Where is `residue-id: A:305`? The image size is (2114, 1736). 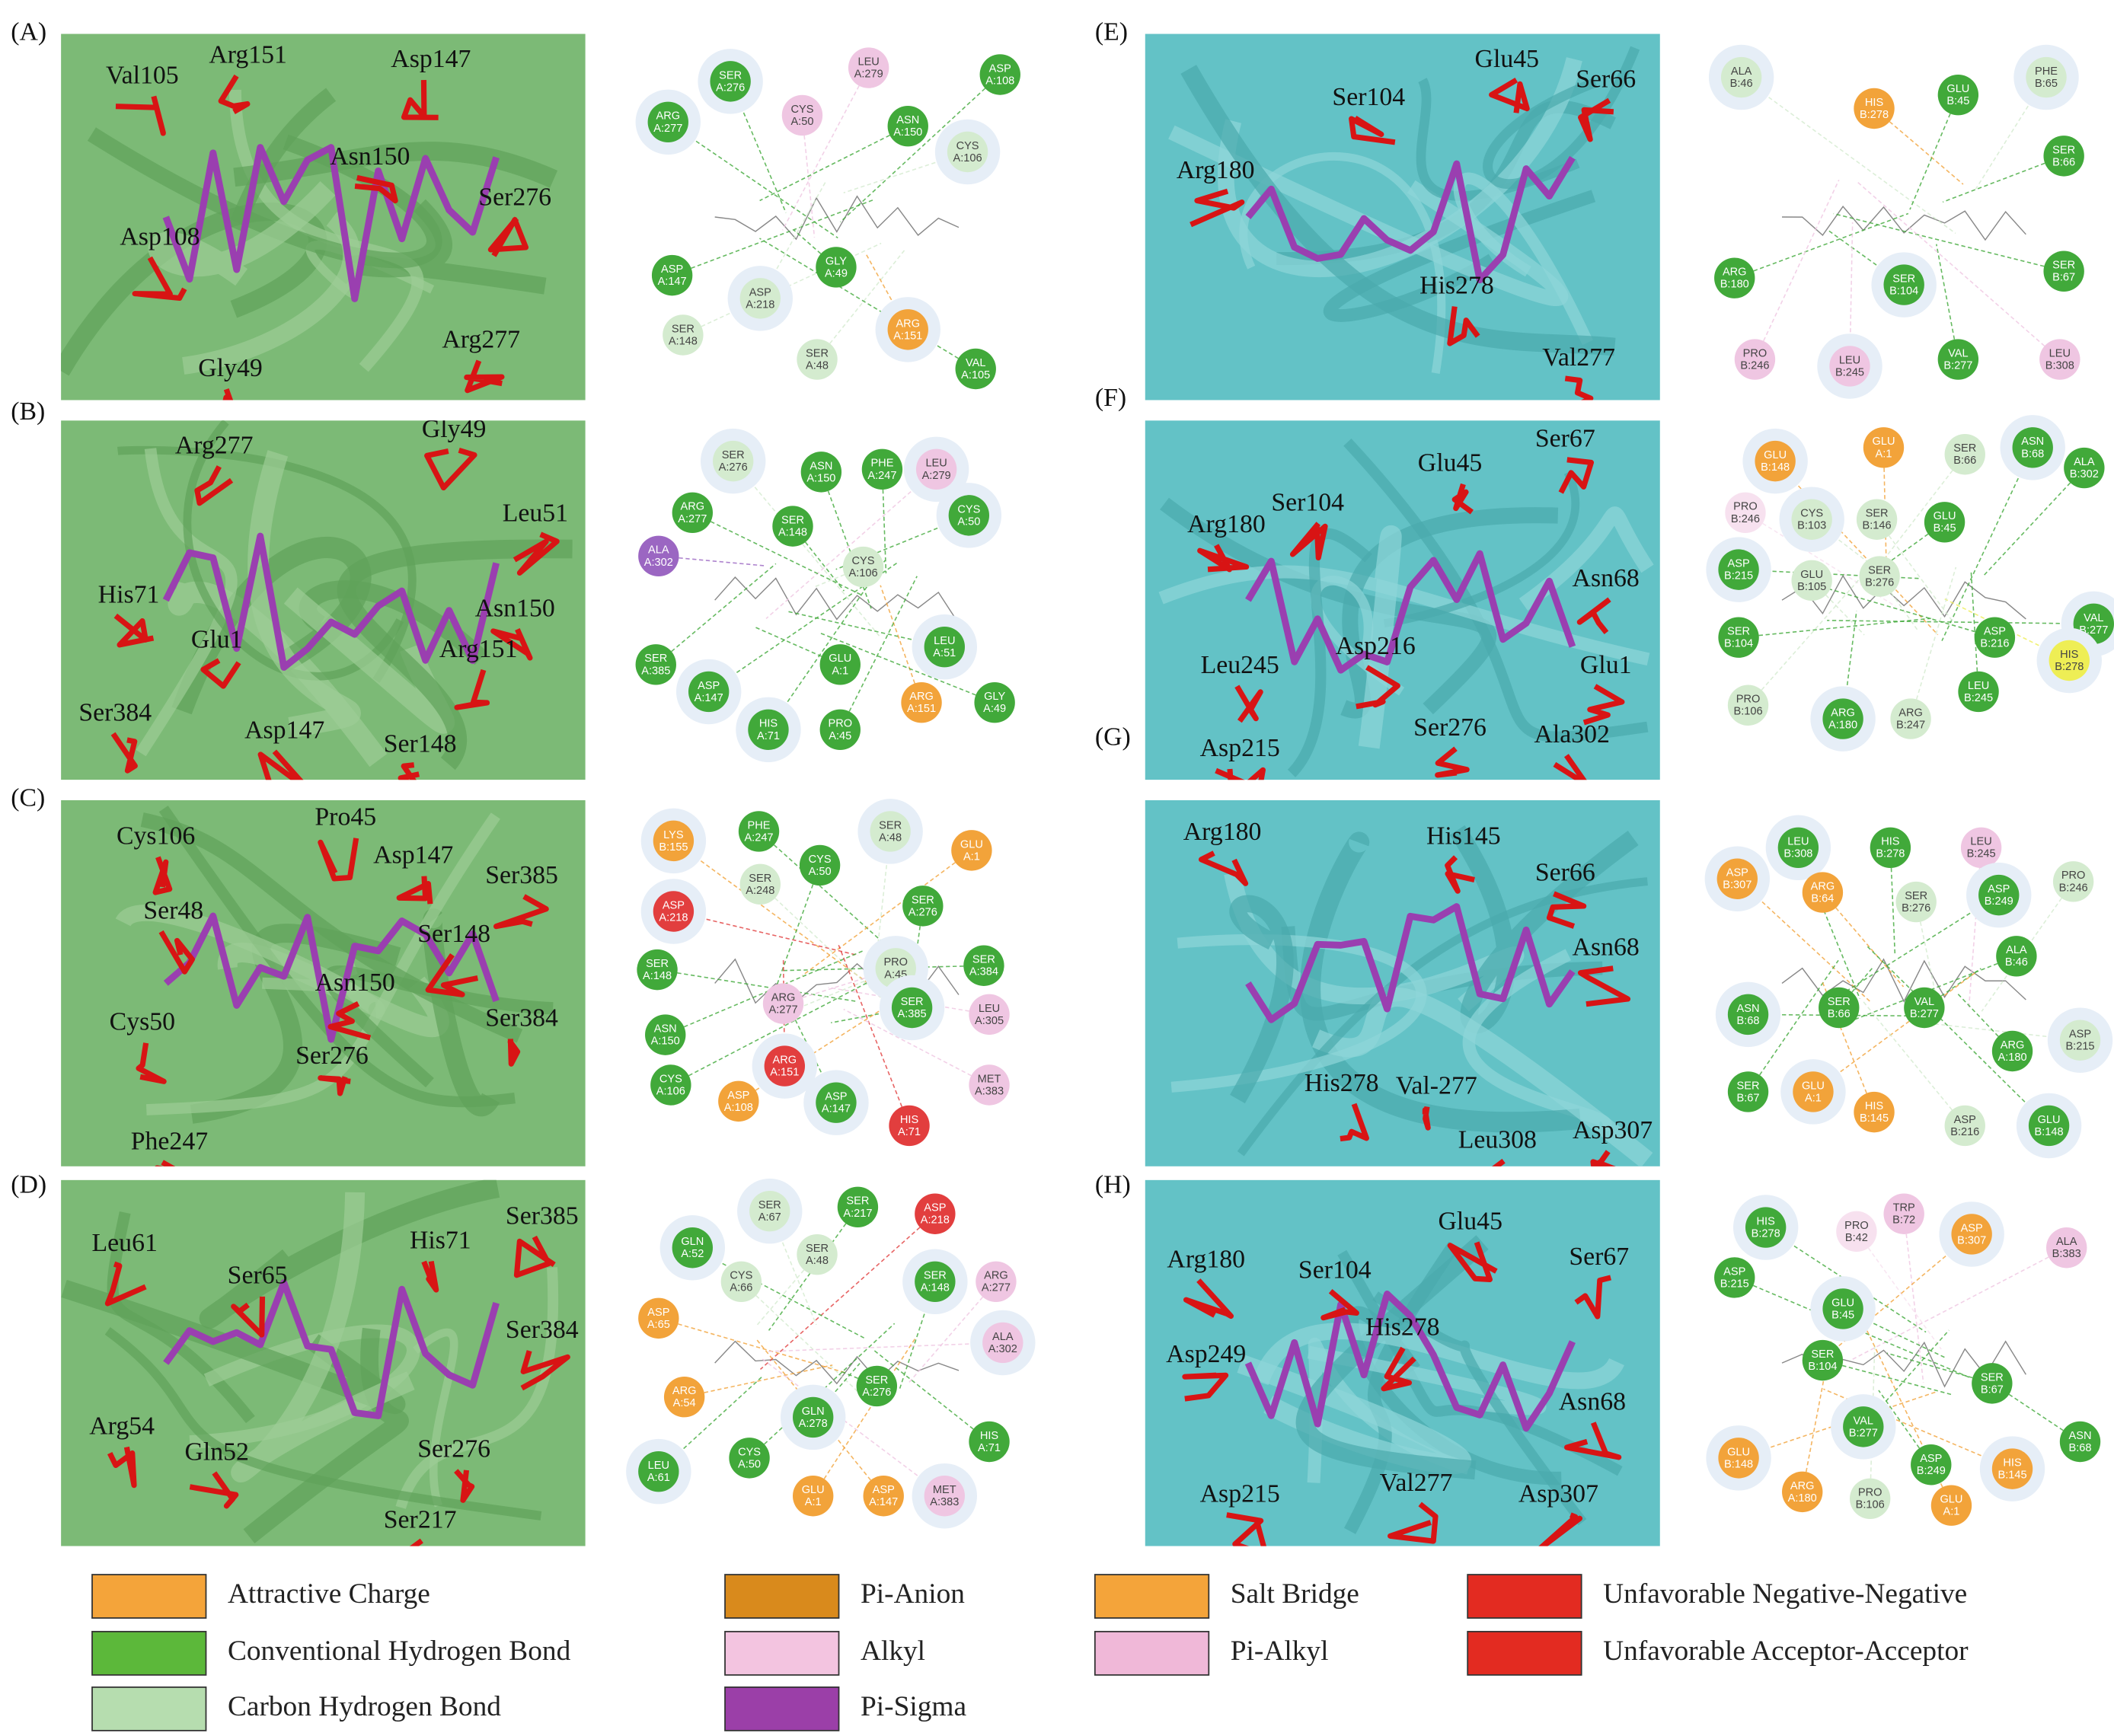
residue-id: A:305 is located at coordinates (989, 1021).